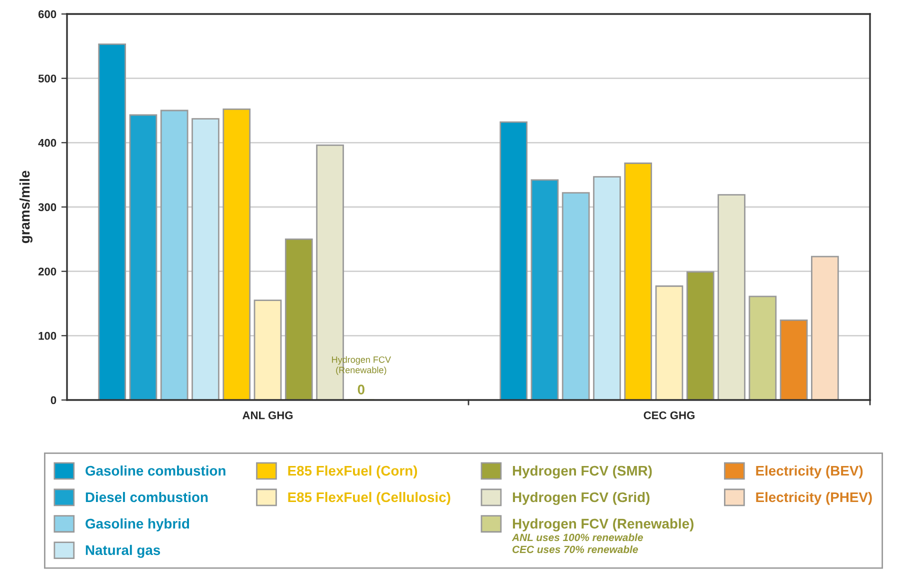 The height and width of the screenshot is (575, 900). I want to click on y-tick-label: 100, so click(47, 336).